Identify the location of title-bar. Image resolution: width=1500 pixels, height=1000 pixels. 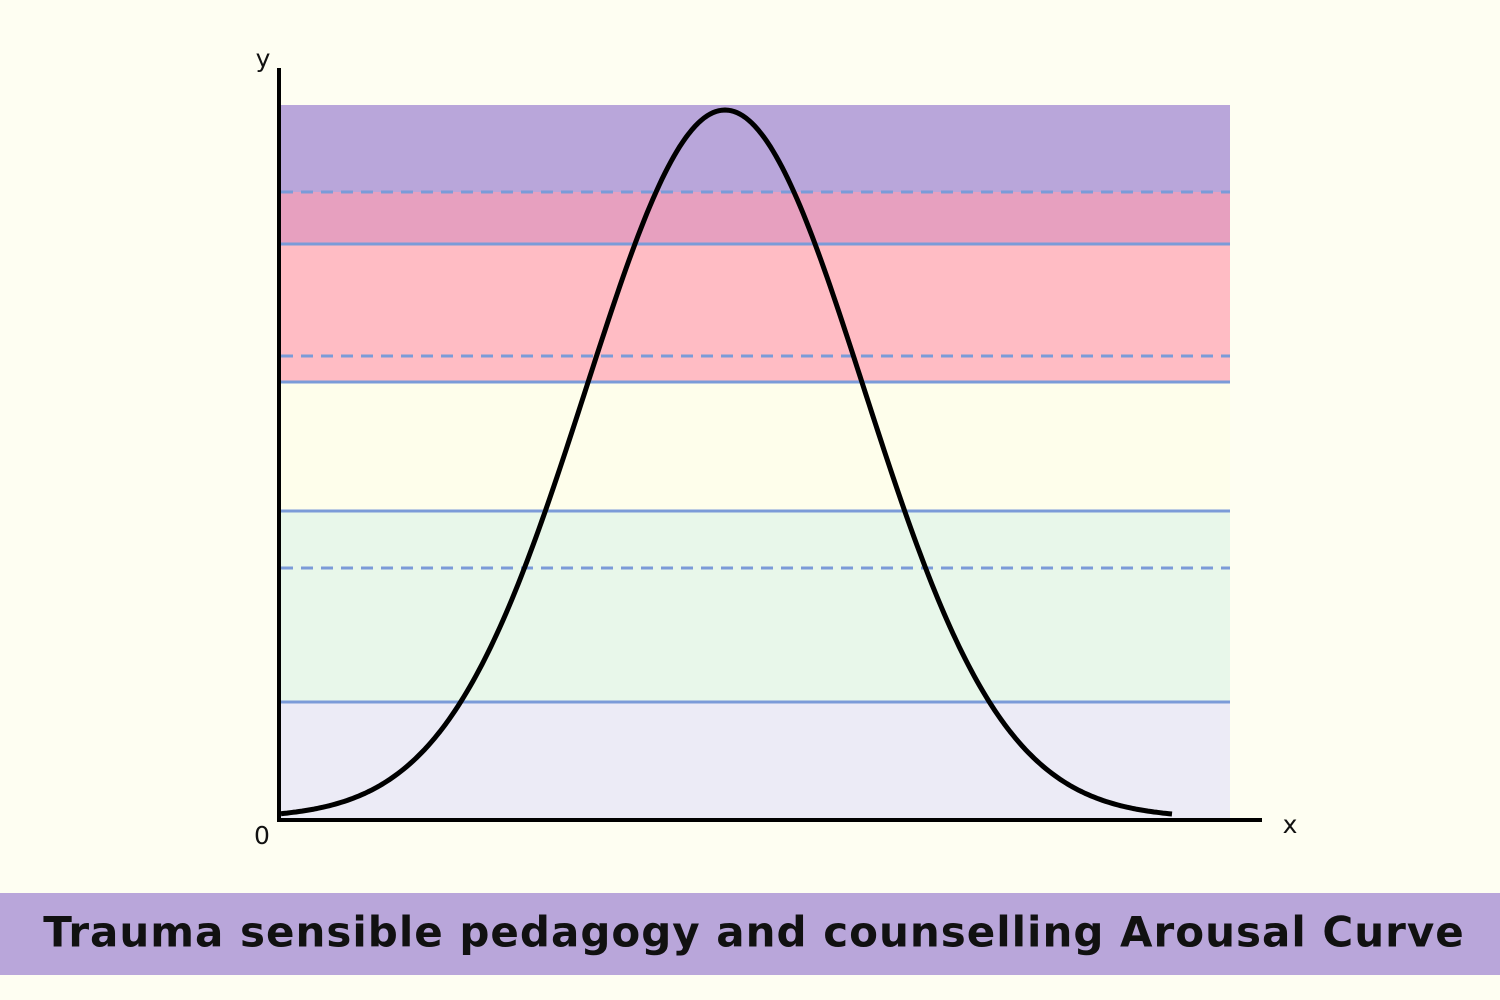
(750, 934).